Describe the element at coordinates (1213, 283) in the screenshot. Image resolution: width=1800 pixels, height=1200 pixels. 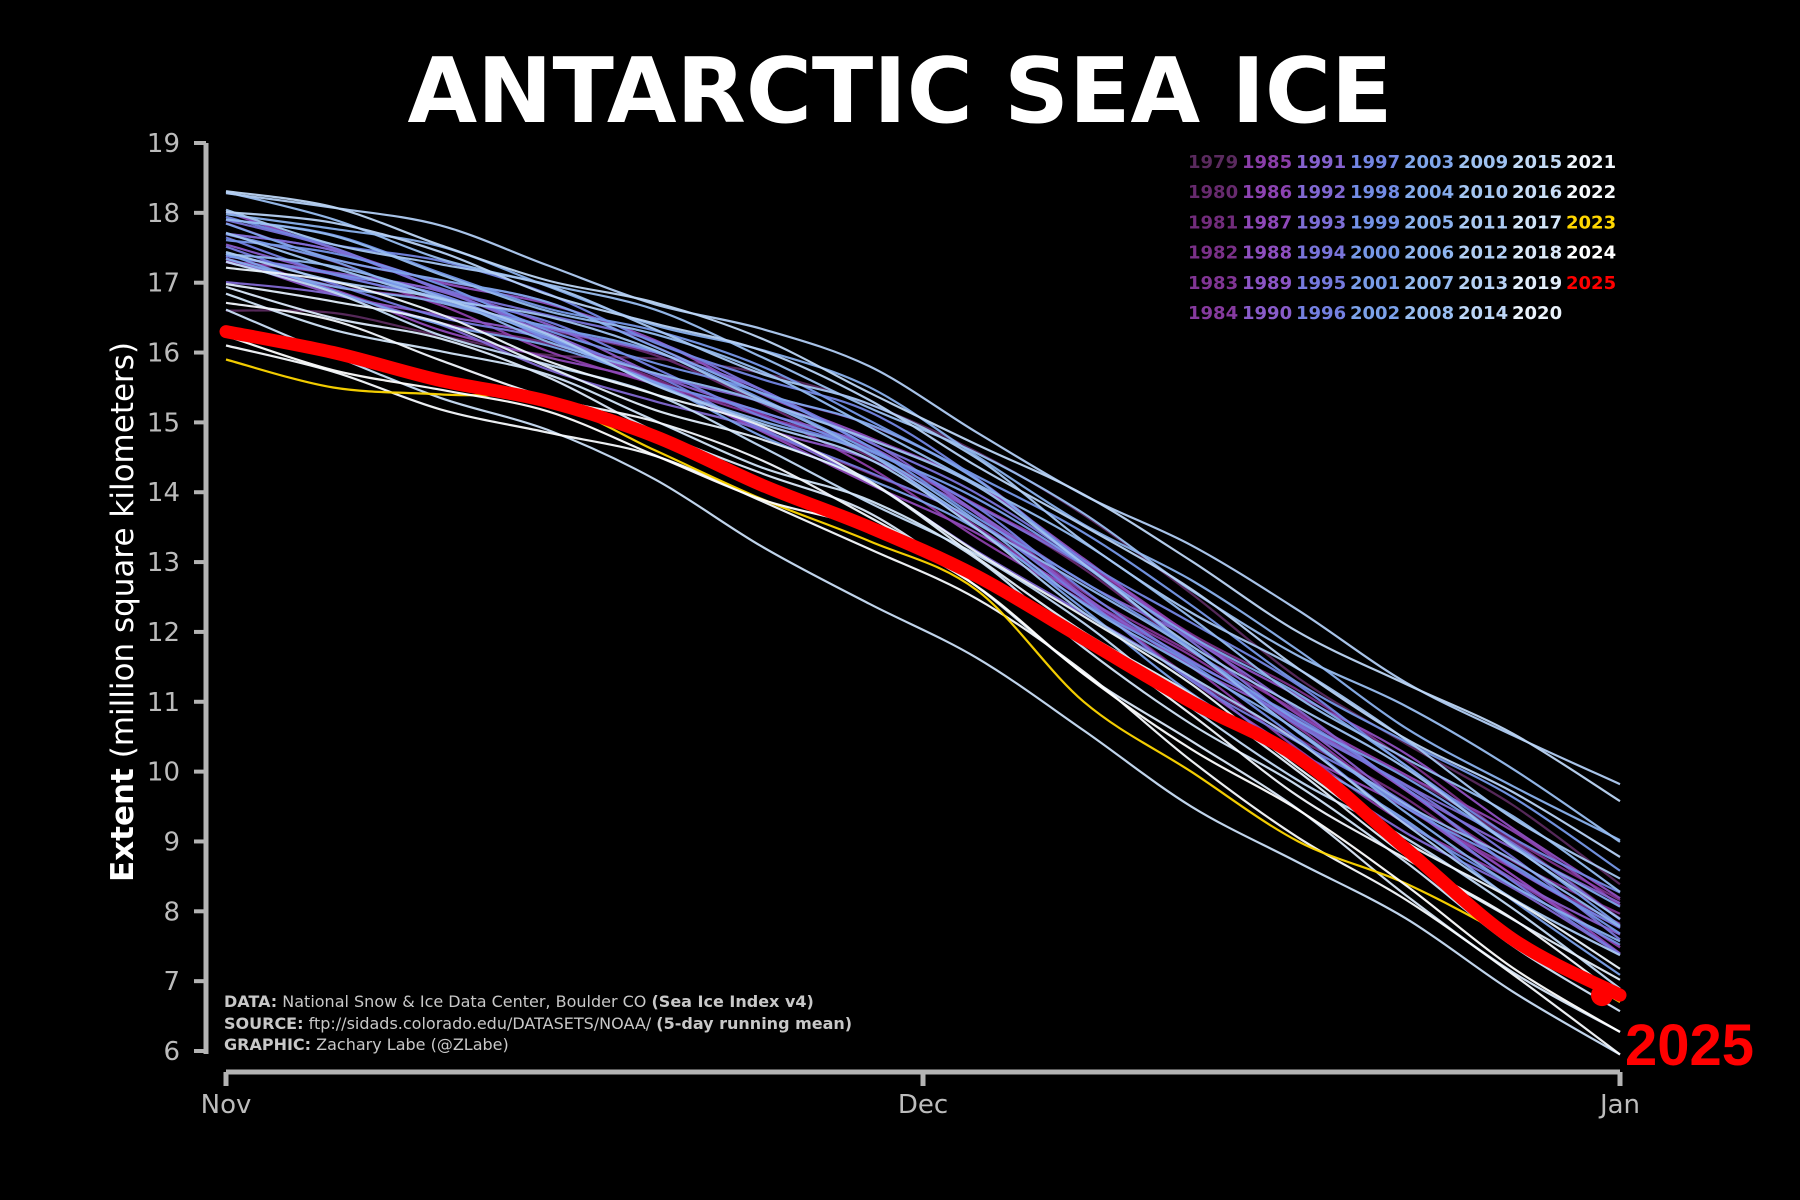
I see `legend-item-1983: 1983` at that location.